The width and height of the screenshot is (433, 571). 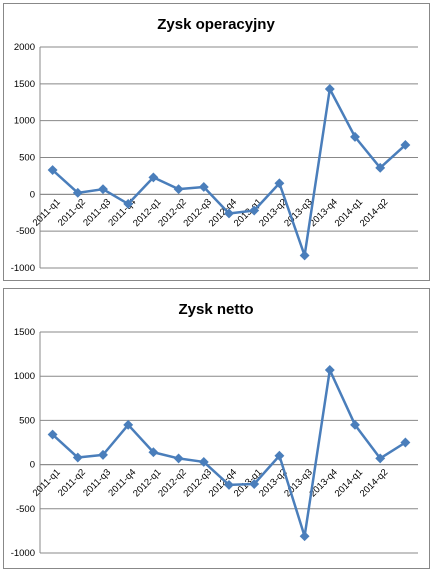 I want to click on y-tick-label: 2000, so click(x=24, y=47).